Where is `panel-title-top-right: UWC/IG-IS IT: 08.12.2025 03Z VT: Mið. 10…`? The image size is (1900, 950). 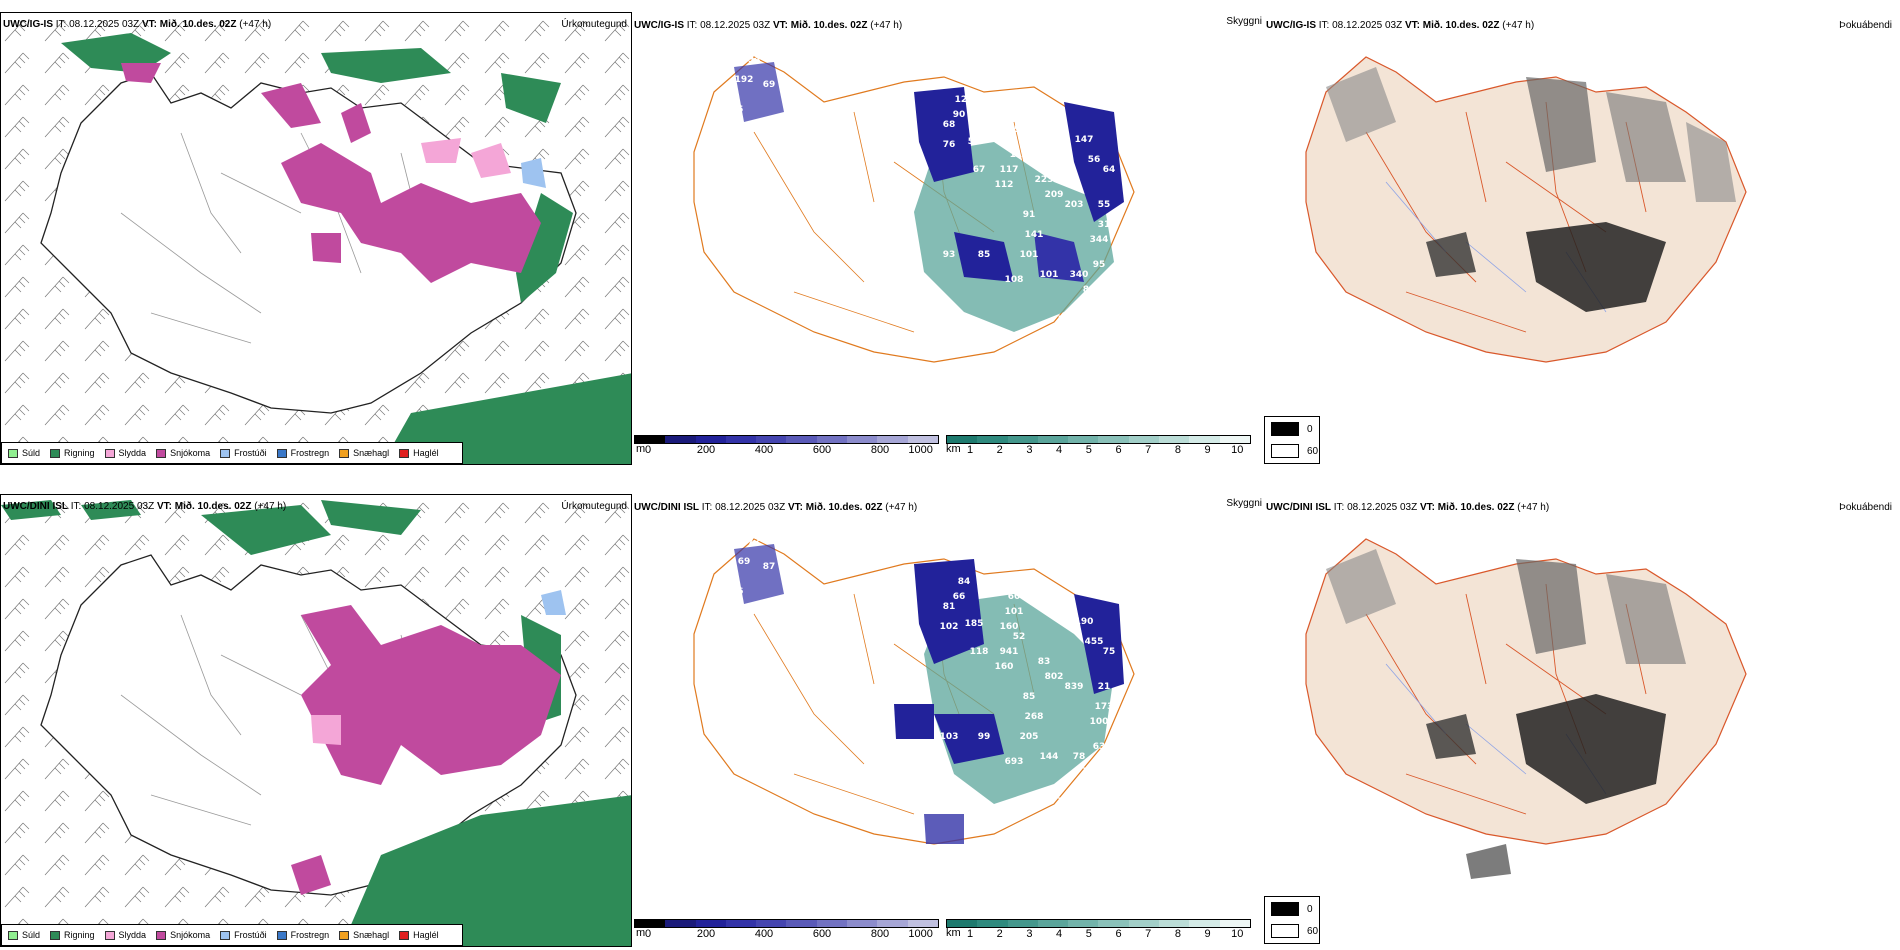
panel-title-top-right: UWC/IG-IS IT: 08.12.2025 03Z VT: Mið. 10… is located at coordinates (1400, 26).